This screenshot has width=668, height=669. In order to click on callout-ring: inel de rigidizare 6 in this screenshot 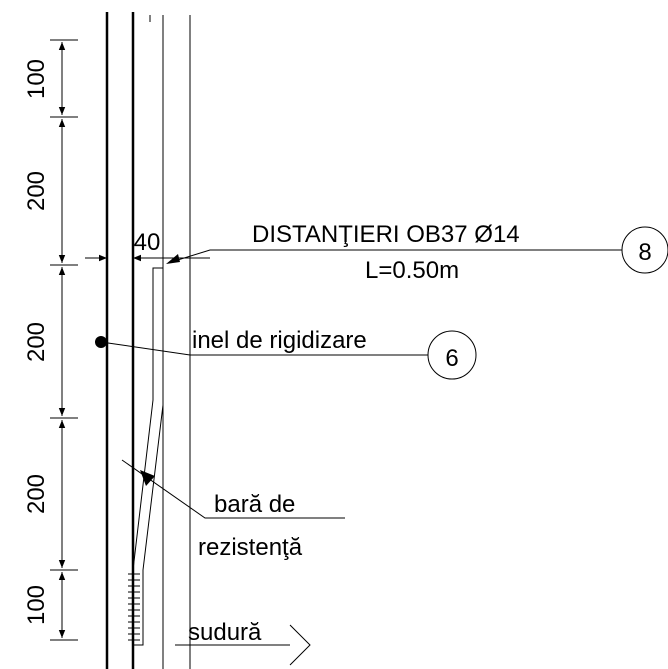, I will do `click(286, 353)`.